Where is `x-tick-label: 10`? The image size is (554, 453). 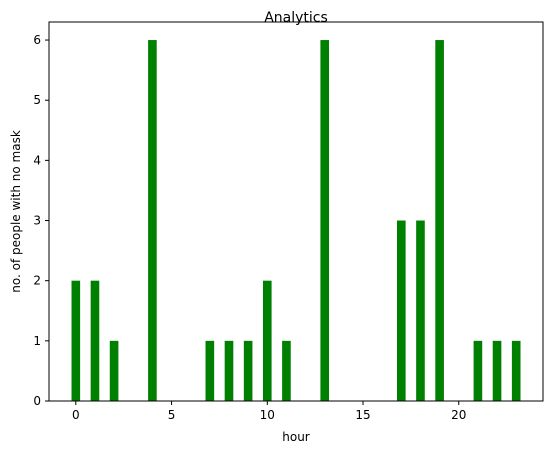 x-tick-label: 10 is located at coordinates (267, 415).